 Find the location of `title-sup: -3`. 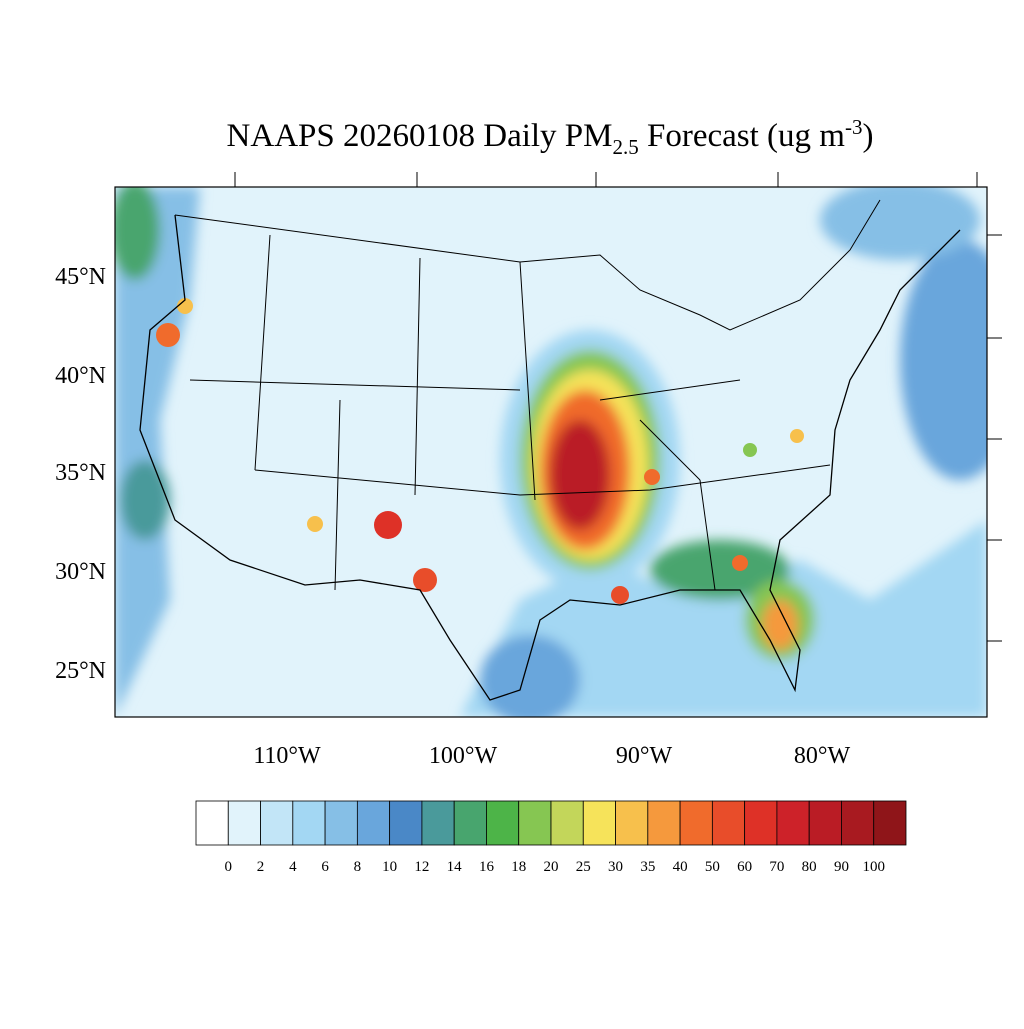

title-sup: -3 is located at coordinates (854, 127).